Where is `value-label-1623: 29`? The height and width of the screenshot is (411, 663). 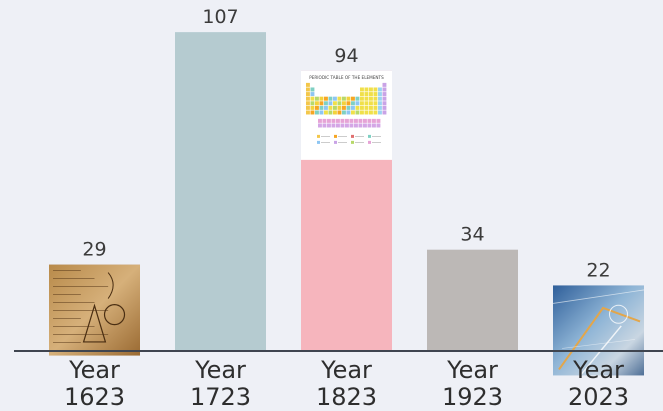 value-label-1623: 29 is located at coordinates (94, 250).